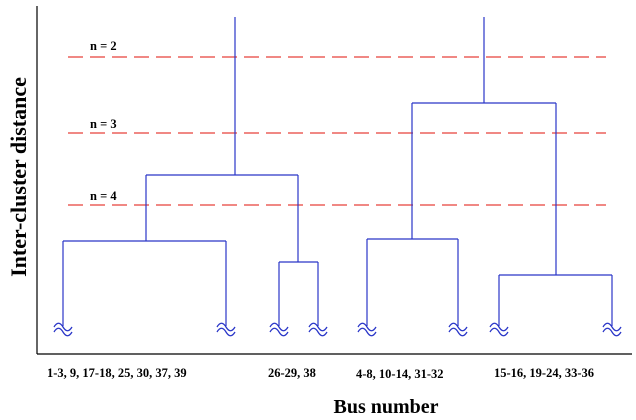  What do you see at coordinates (400, 374) in the screenshot?
I see `leaf-group-label-3: 4-8, 10-14, 31-32` at bounding box center [400, 374].